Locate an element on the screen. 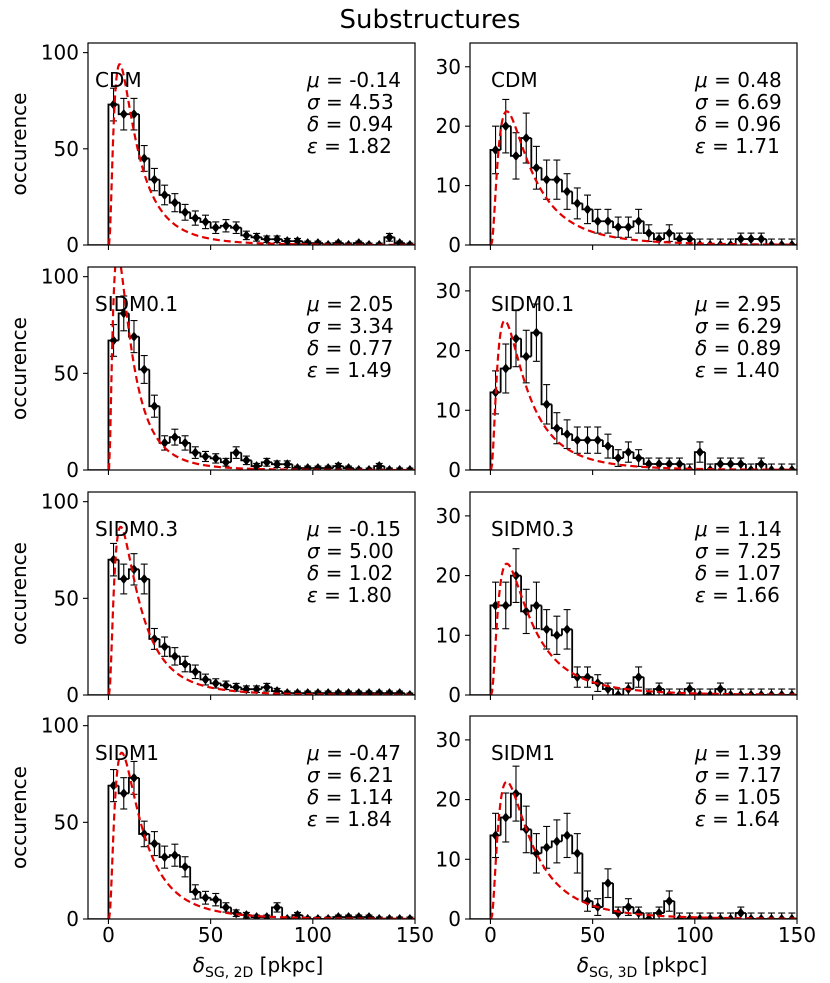 The width and height of the screenshot is (830, 983). fit-param-mu: μ = 2.95 is located at coordinates (738, 304).